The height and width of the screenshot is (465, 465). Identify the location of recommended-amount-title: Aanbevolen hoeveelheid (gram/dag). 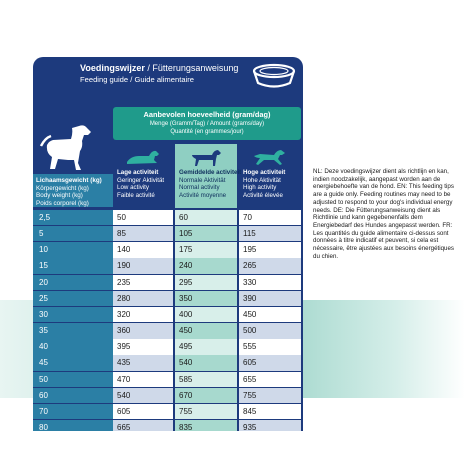
(207, 114).